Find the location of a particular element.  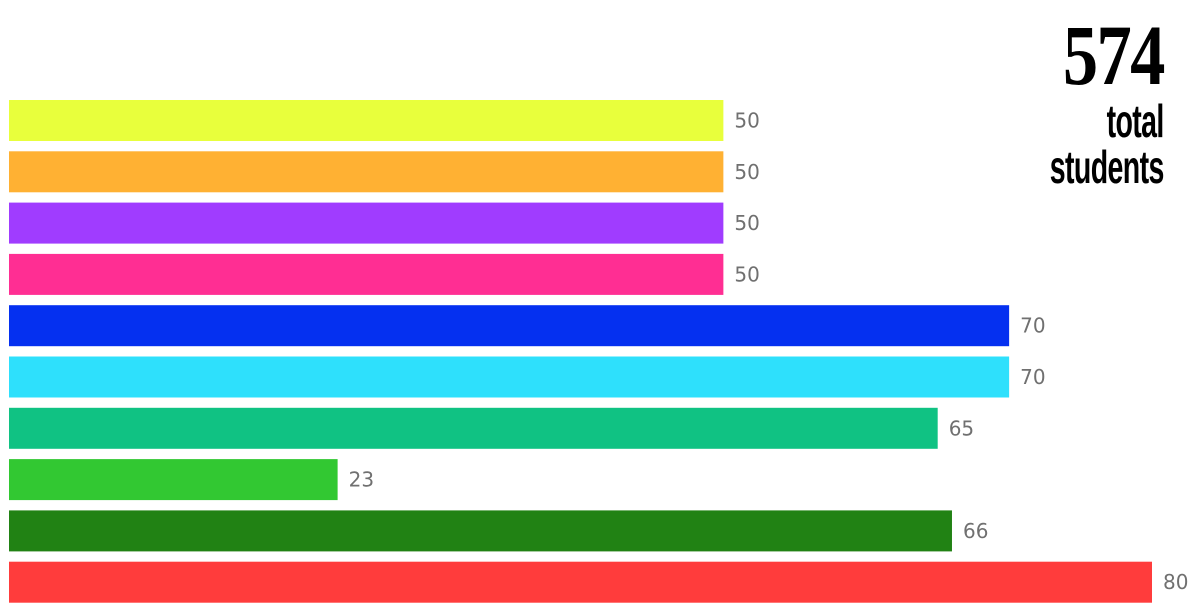

bar-value-label-10: 80 is located at coordinates (1175, 582).